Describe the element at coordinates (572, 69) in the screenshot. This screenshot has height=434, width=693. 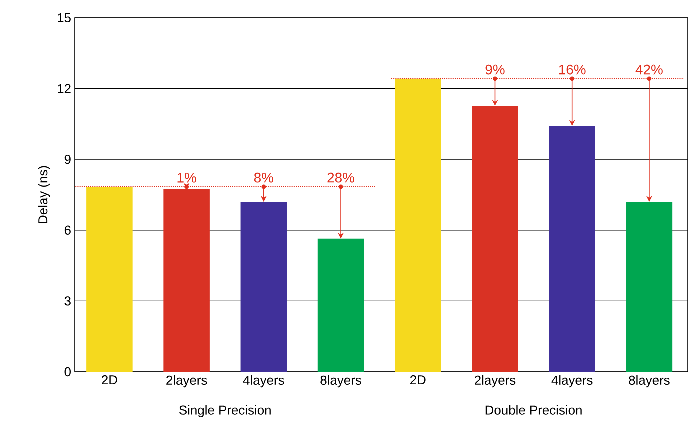
I see `annotation: 16%` at that location.